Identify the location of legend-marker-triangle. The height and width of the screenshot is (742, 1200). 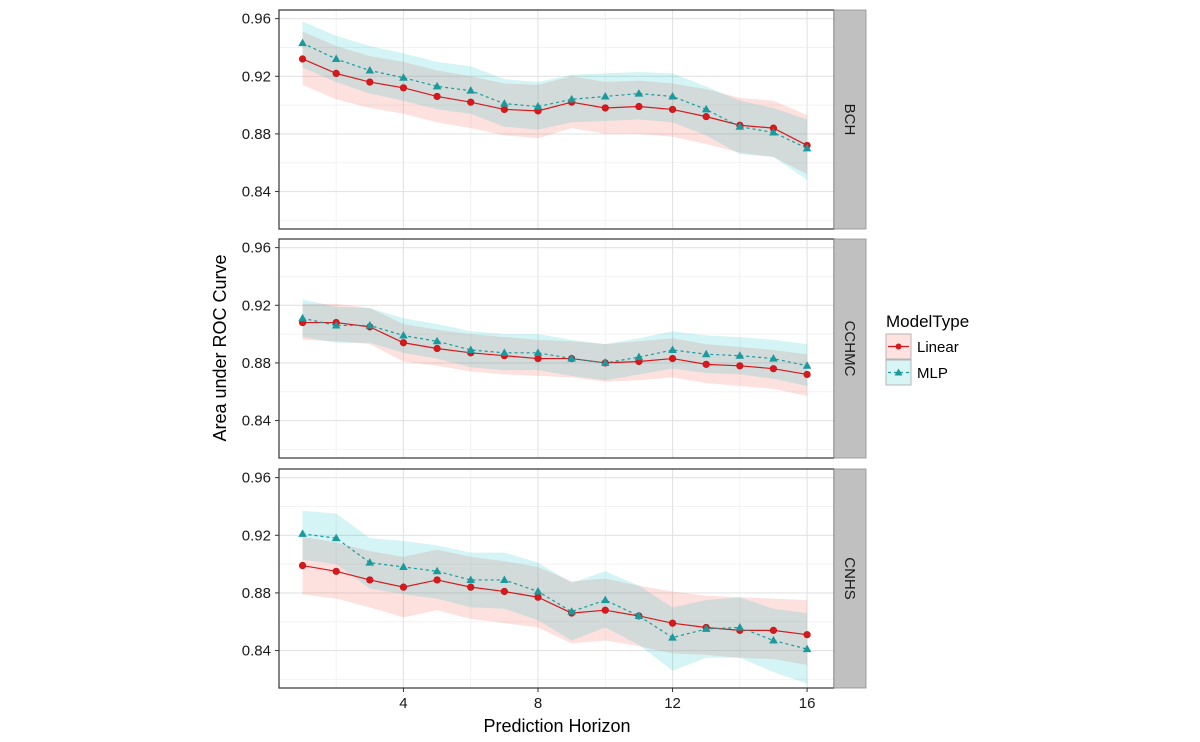
(898, 372).